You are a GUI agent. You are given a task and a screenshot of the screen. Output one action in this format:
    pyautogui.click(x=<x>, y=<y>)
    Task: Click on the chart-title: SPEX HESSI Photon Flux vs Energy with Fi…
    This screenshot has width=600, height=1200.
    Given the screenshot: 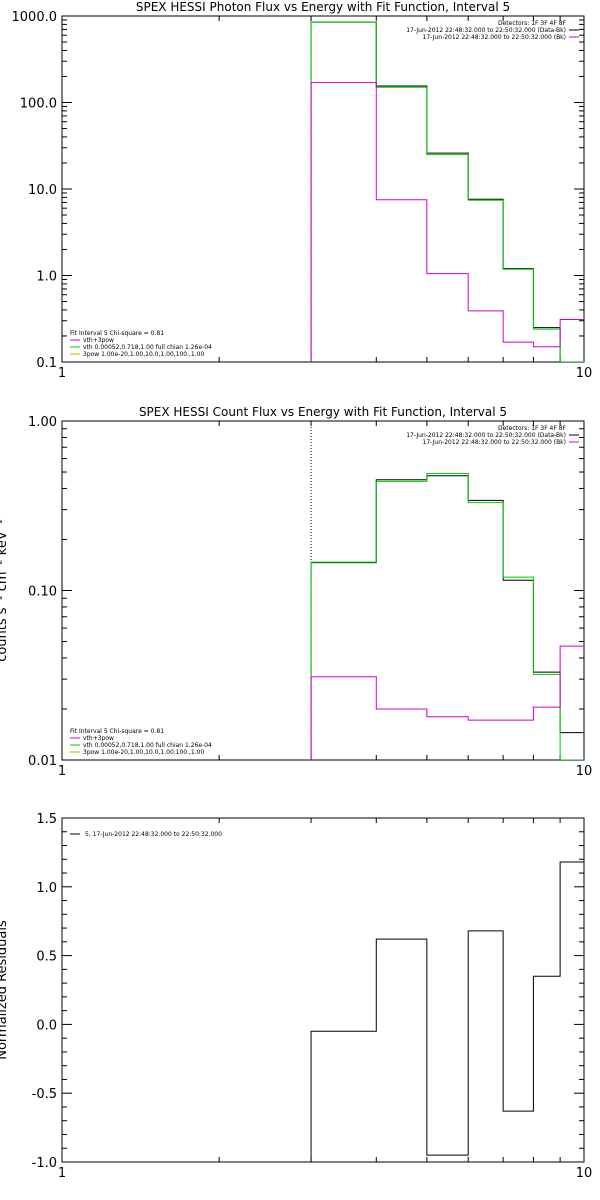 What is the action you would take?
    pyautogui.click(x=323, y=7)
    